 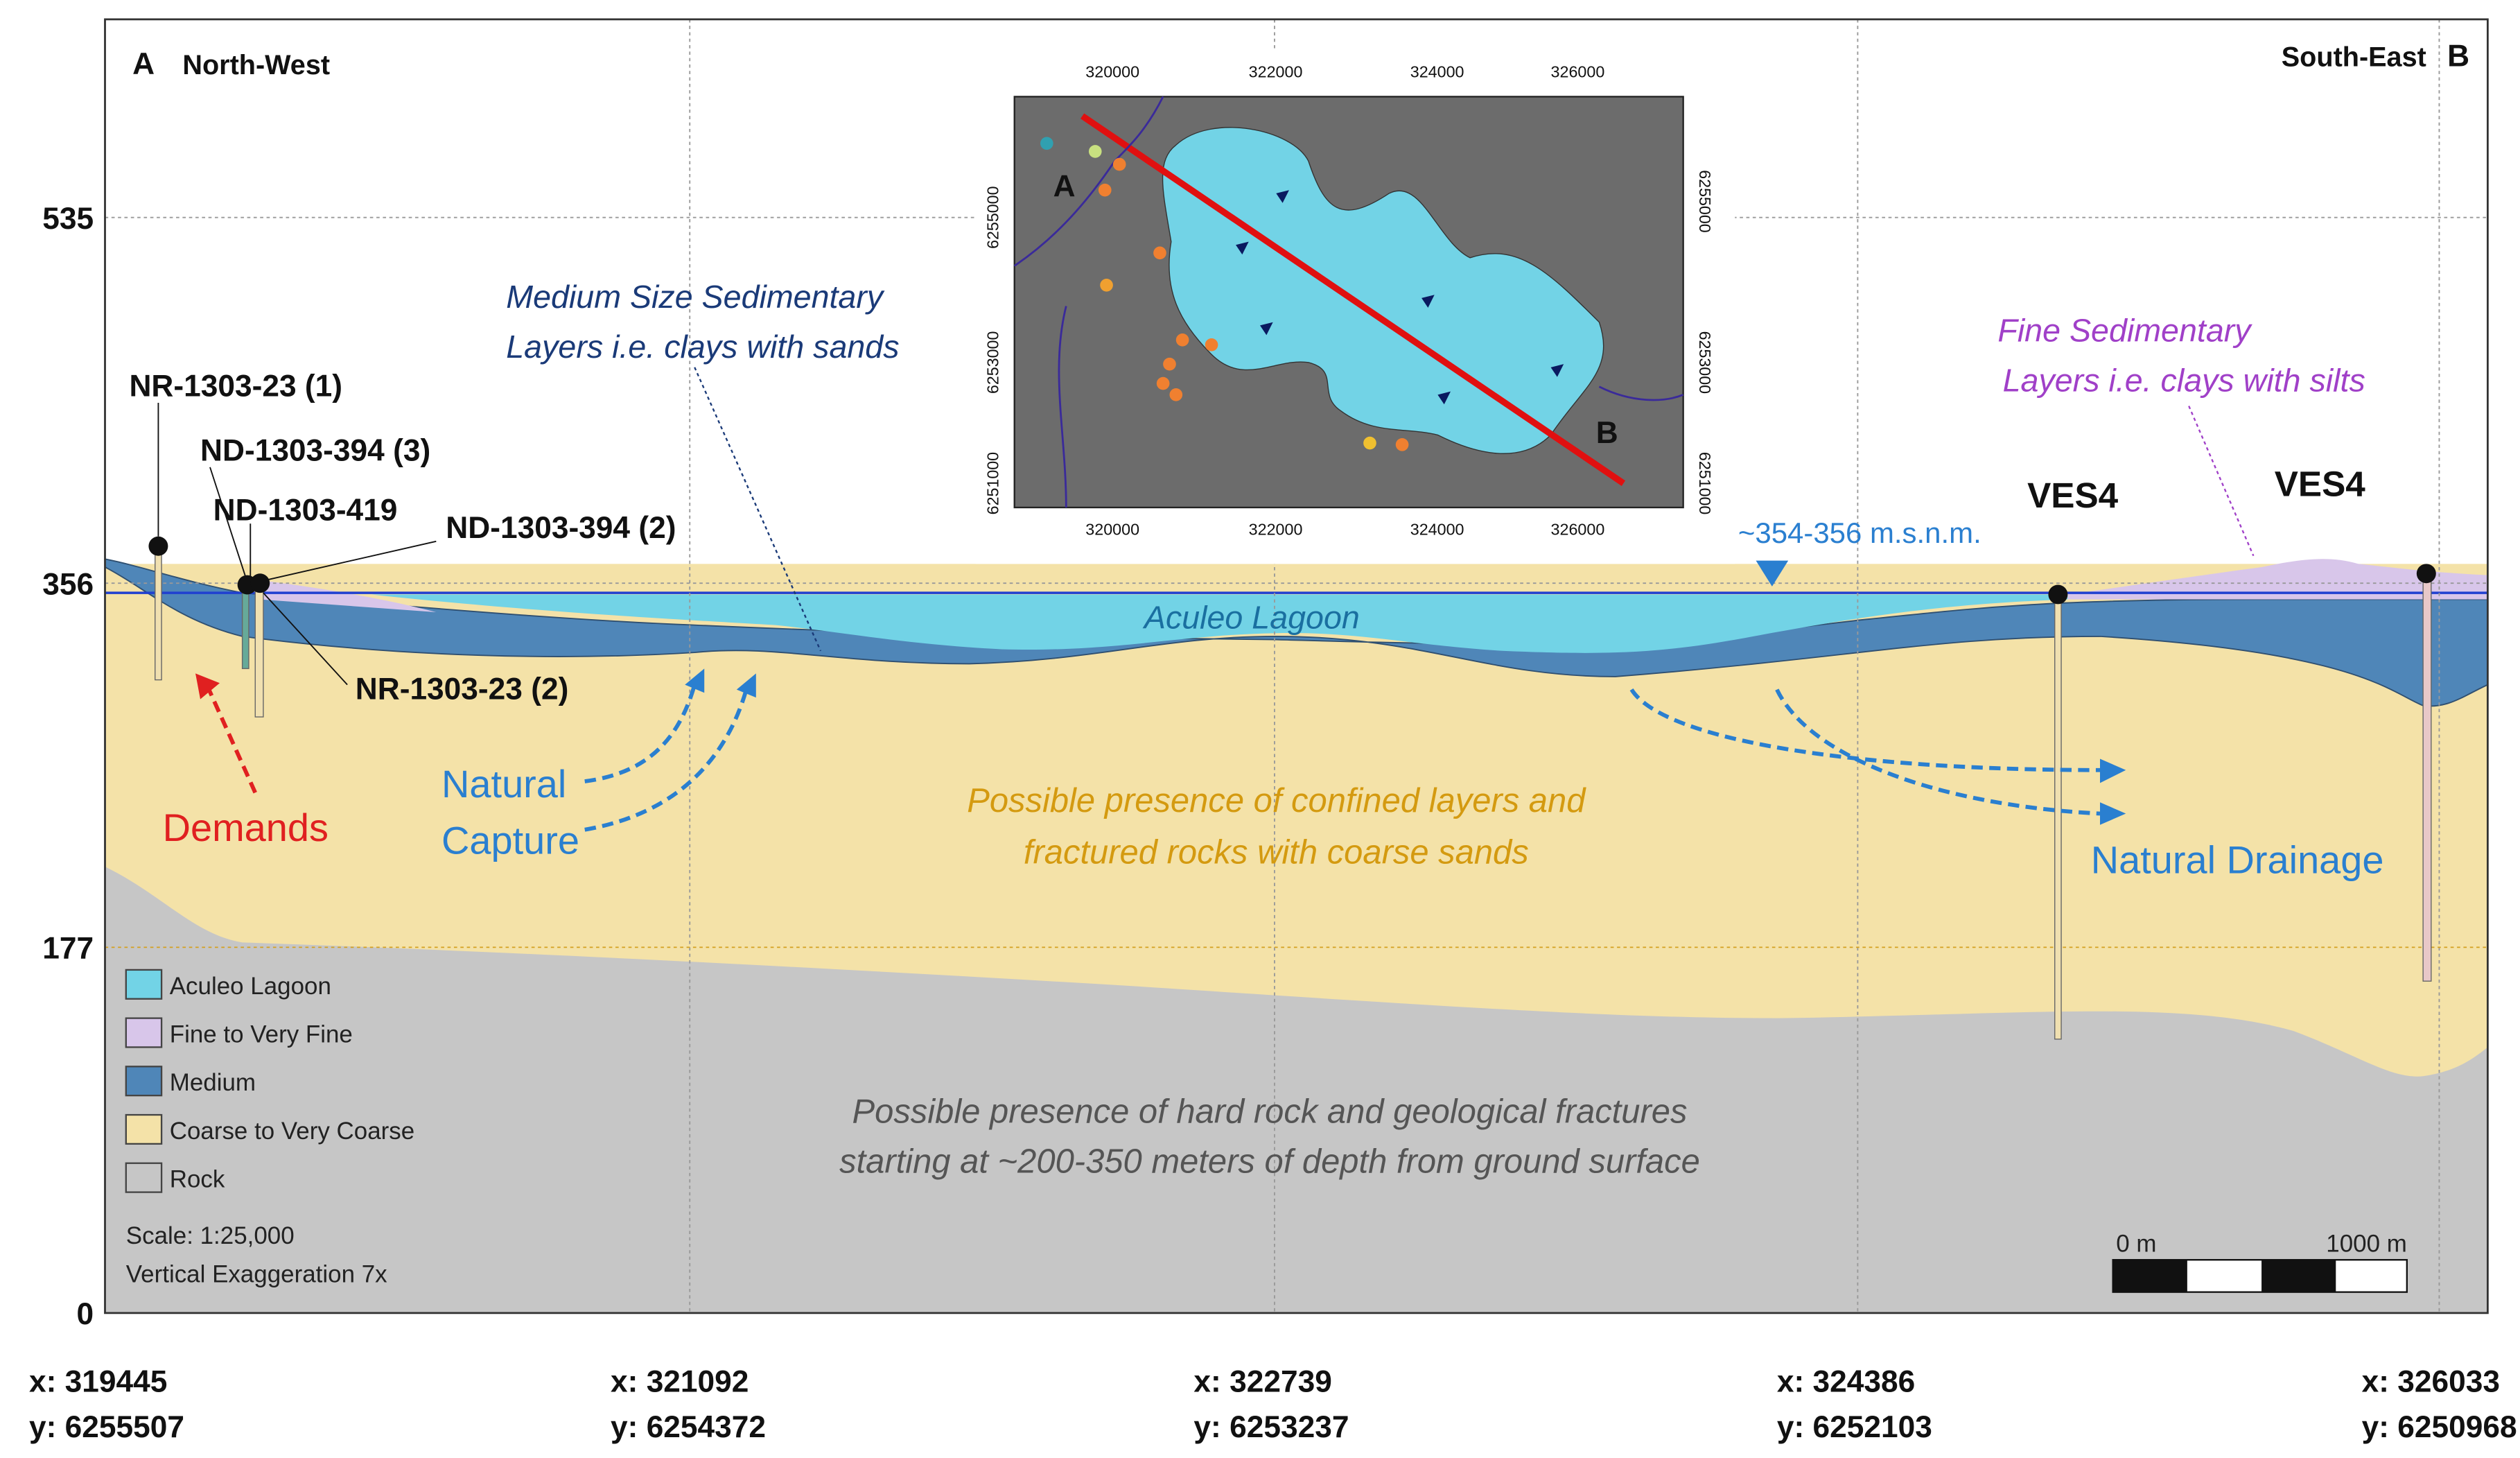 What do you see at coordinates (1271, 1427) in the screenshot?
I see `x-tick-label: y: 6253237` at bounding box center [1271, 1427].